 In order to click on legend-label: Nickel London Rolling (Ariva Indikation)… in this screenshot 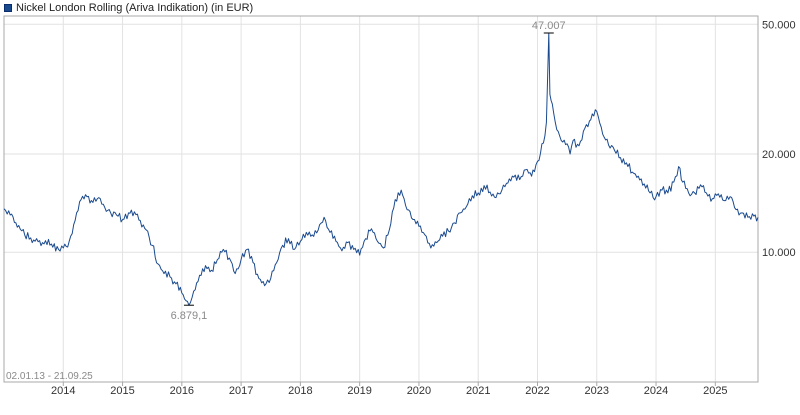, I will do `click(135, 8)`.